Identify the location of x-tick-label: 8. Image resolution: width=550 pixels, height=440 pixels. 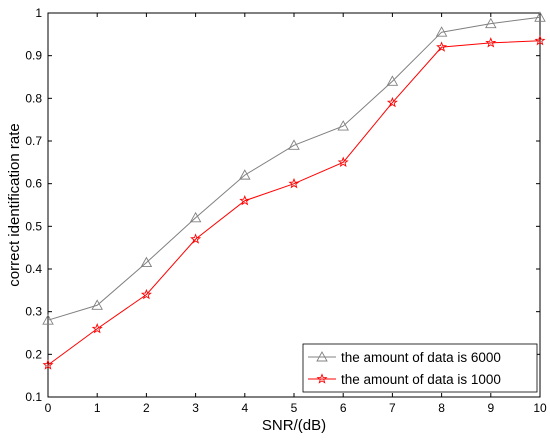
(441, 408).